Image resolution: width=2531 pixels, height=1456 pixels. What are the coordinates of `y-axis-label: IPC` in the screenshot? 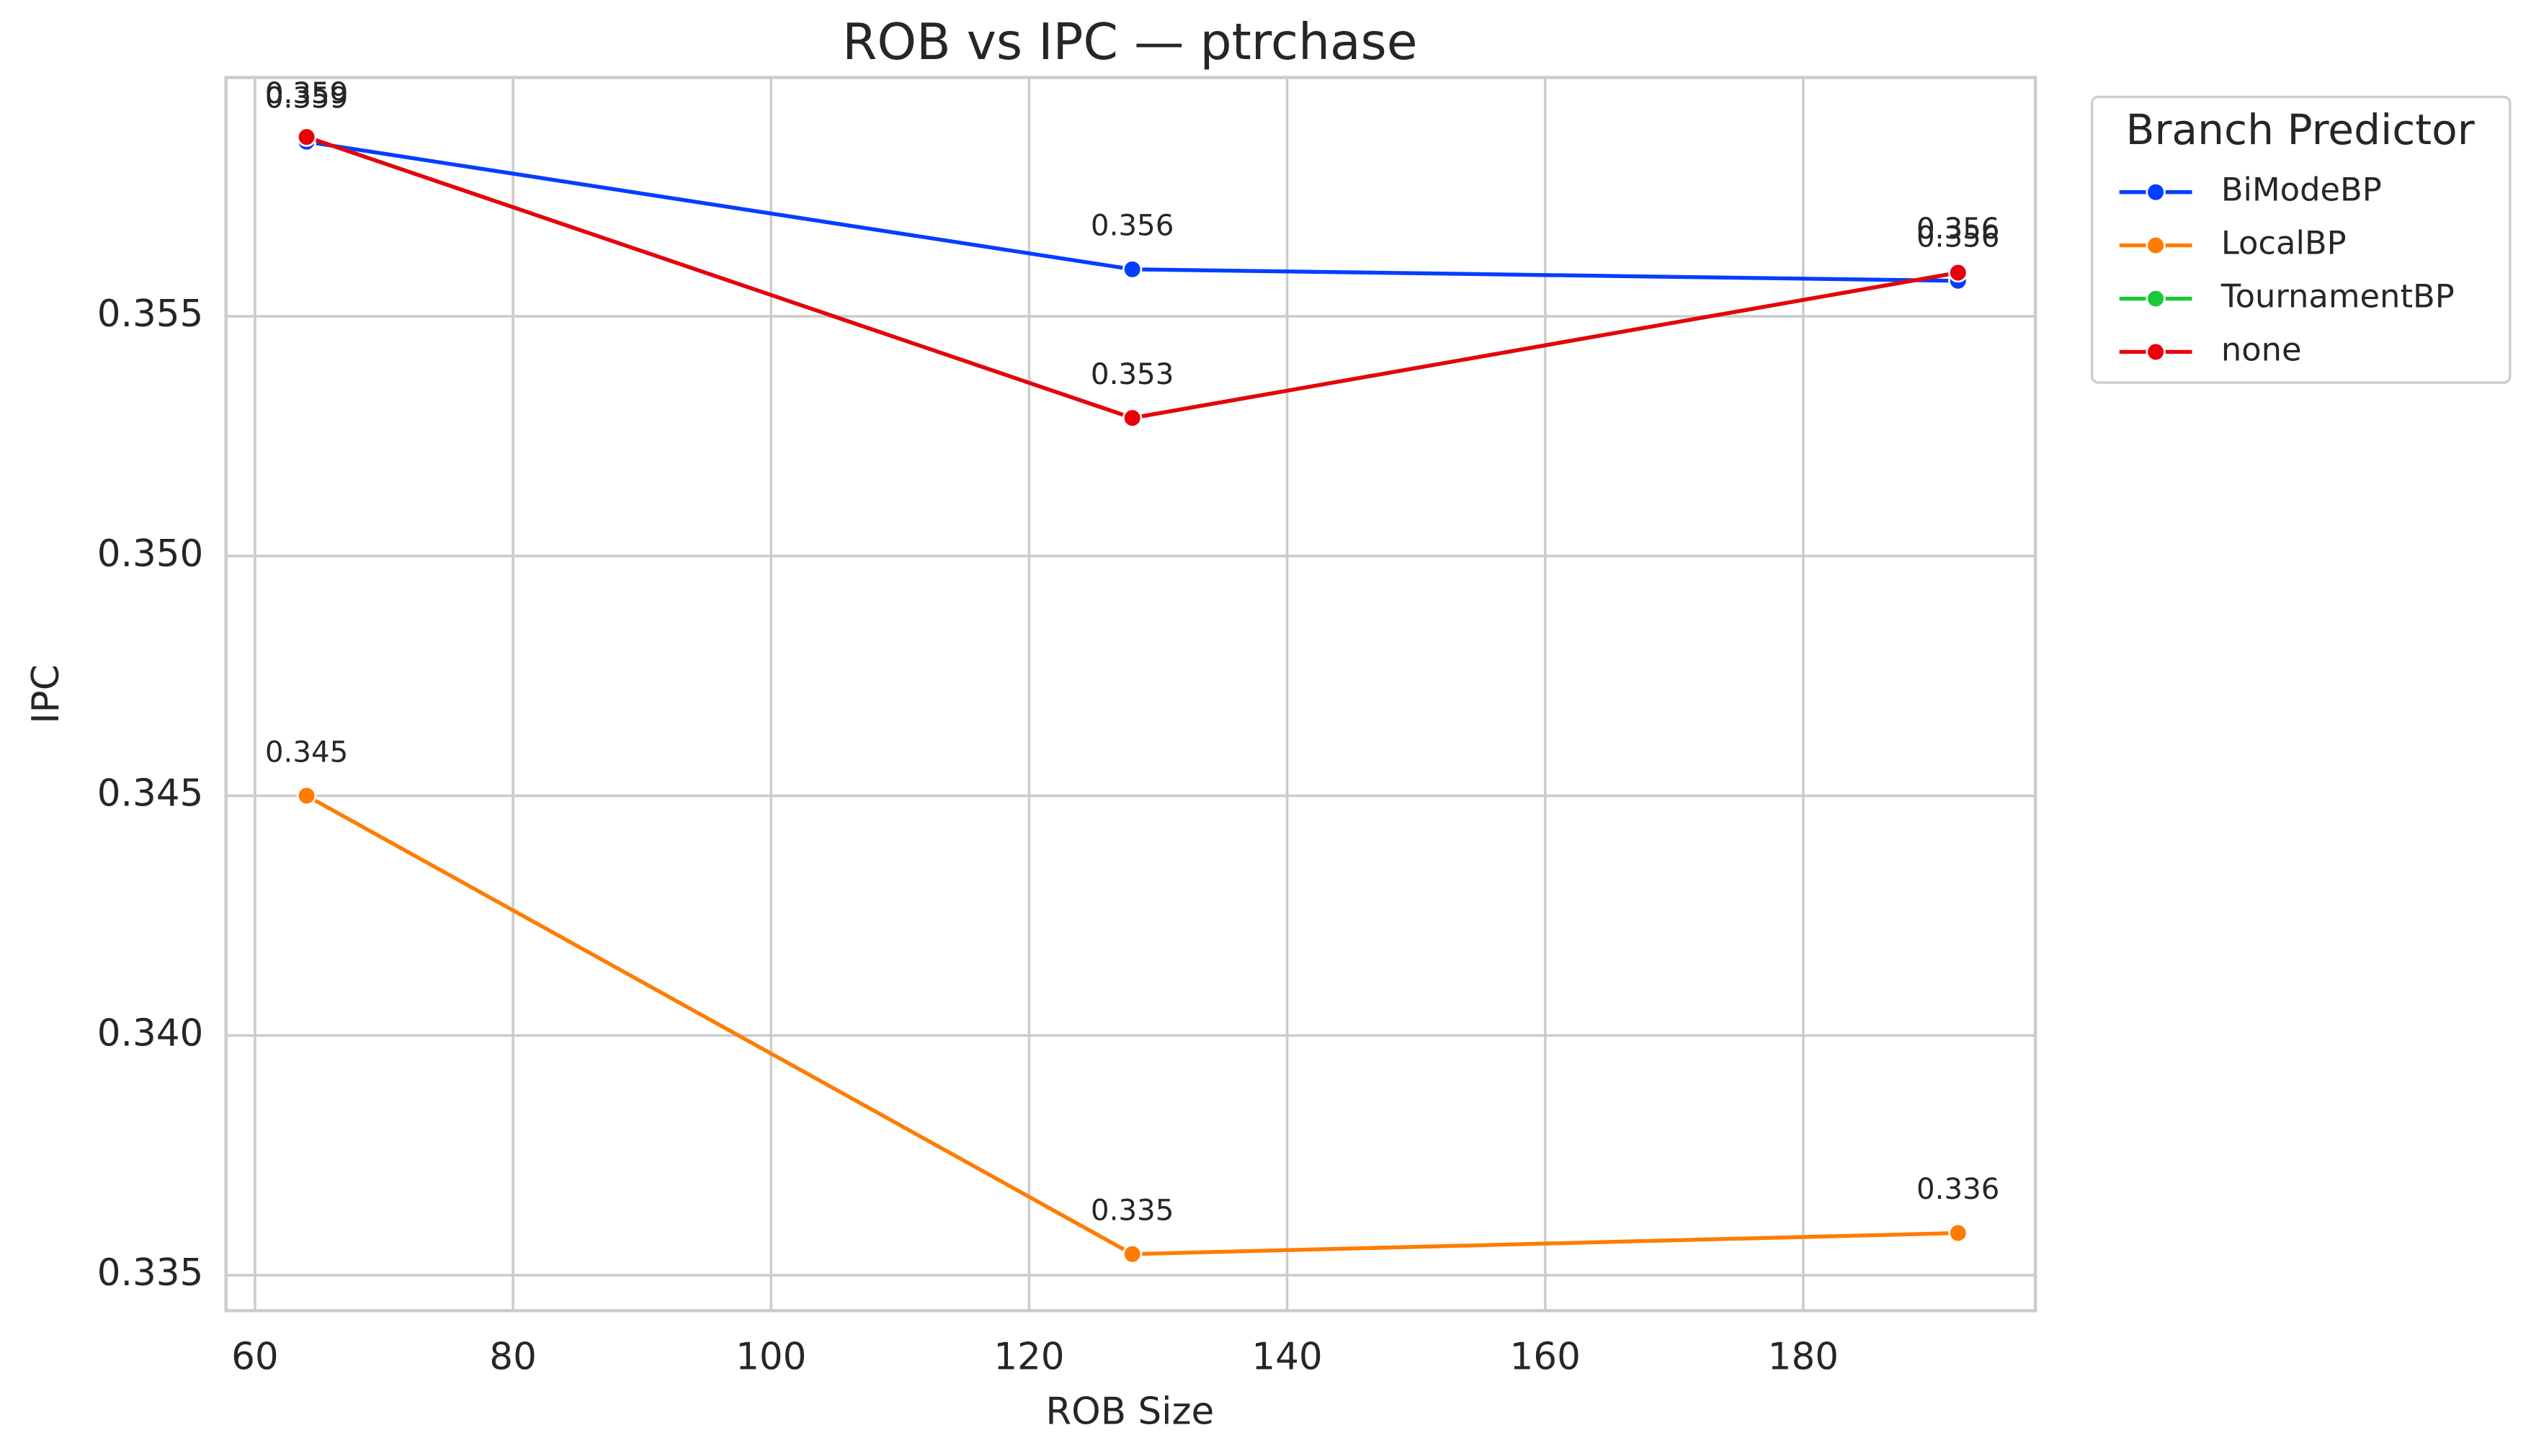 It's located at (46, 693).